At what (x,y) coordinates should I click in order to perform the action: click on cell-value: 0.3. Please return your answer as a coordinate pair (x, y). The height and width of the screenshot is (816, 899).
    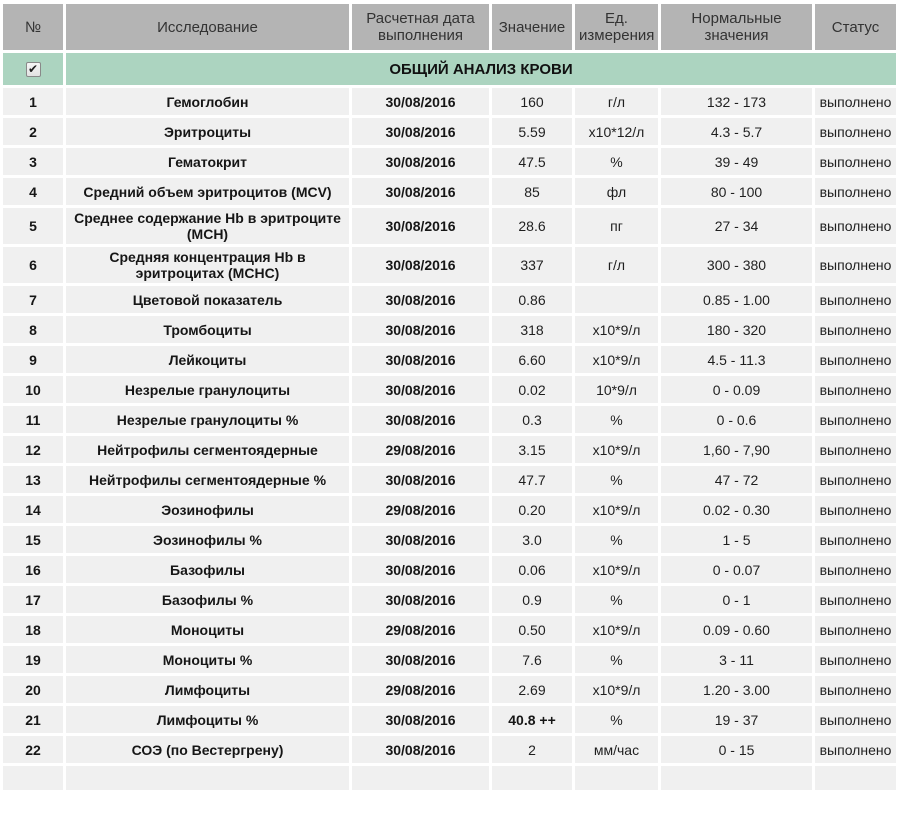
    Looking at the image, I should click on (532, 419).